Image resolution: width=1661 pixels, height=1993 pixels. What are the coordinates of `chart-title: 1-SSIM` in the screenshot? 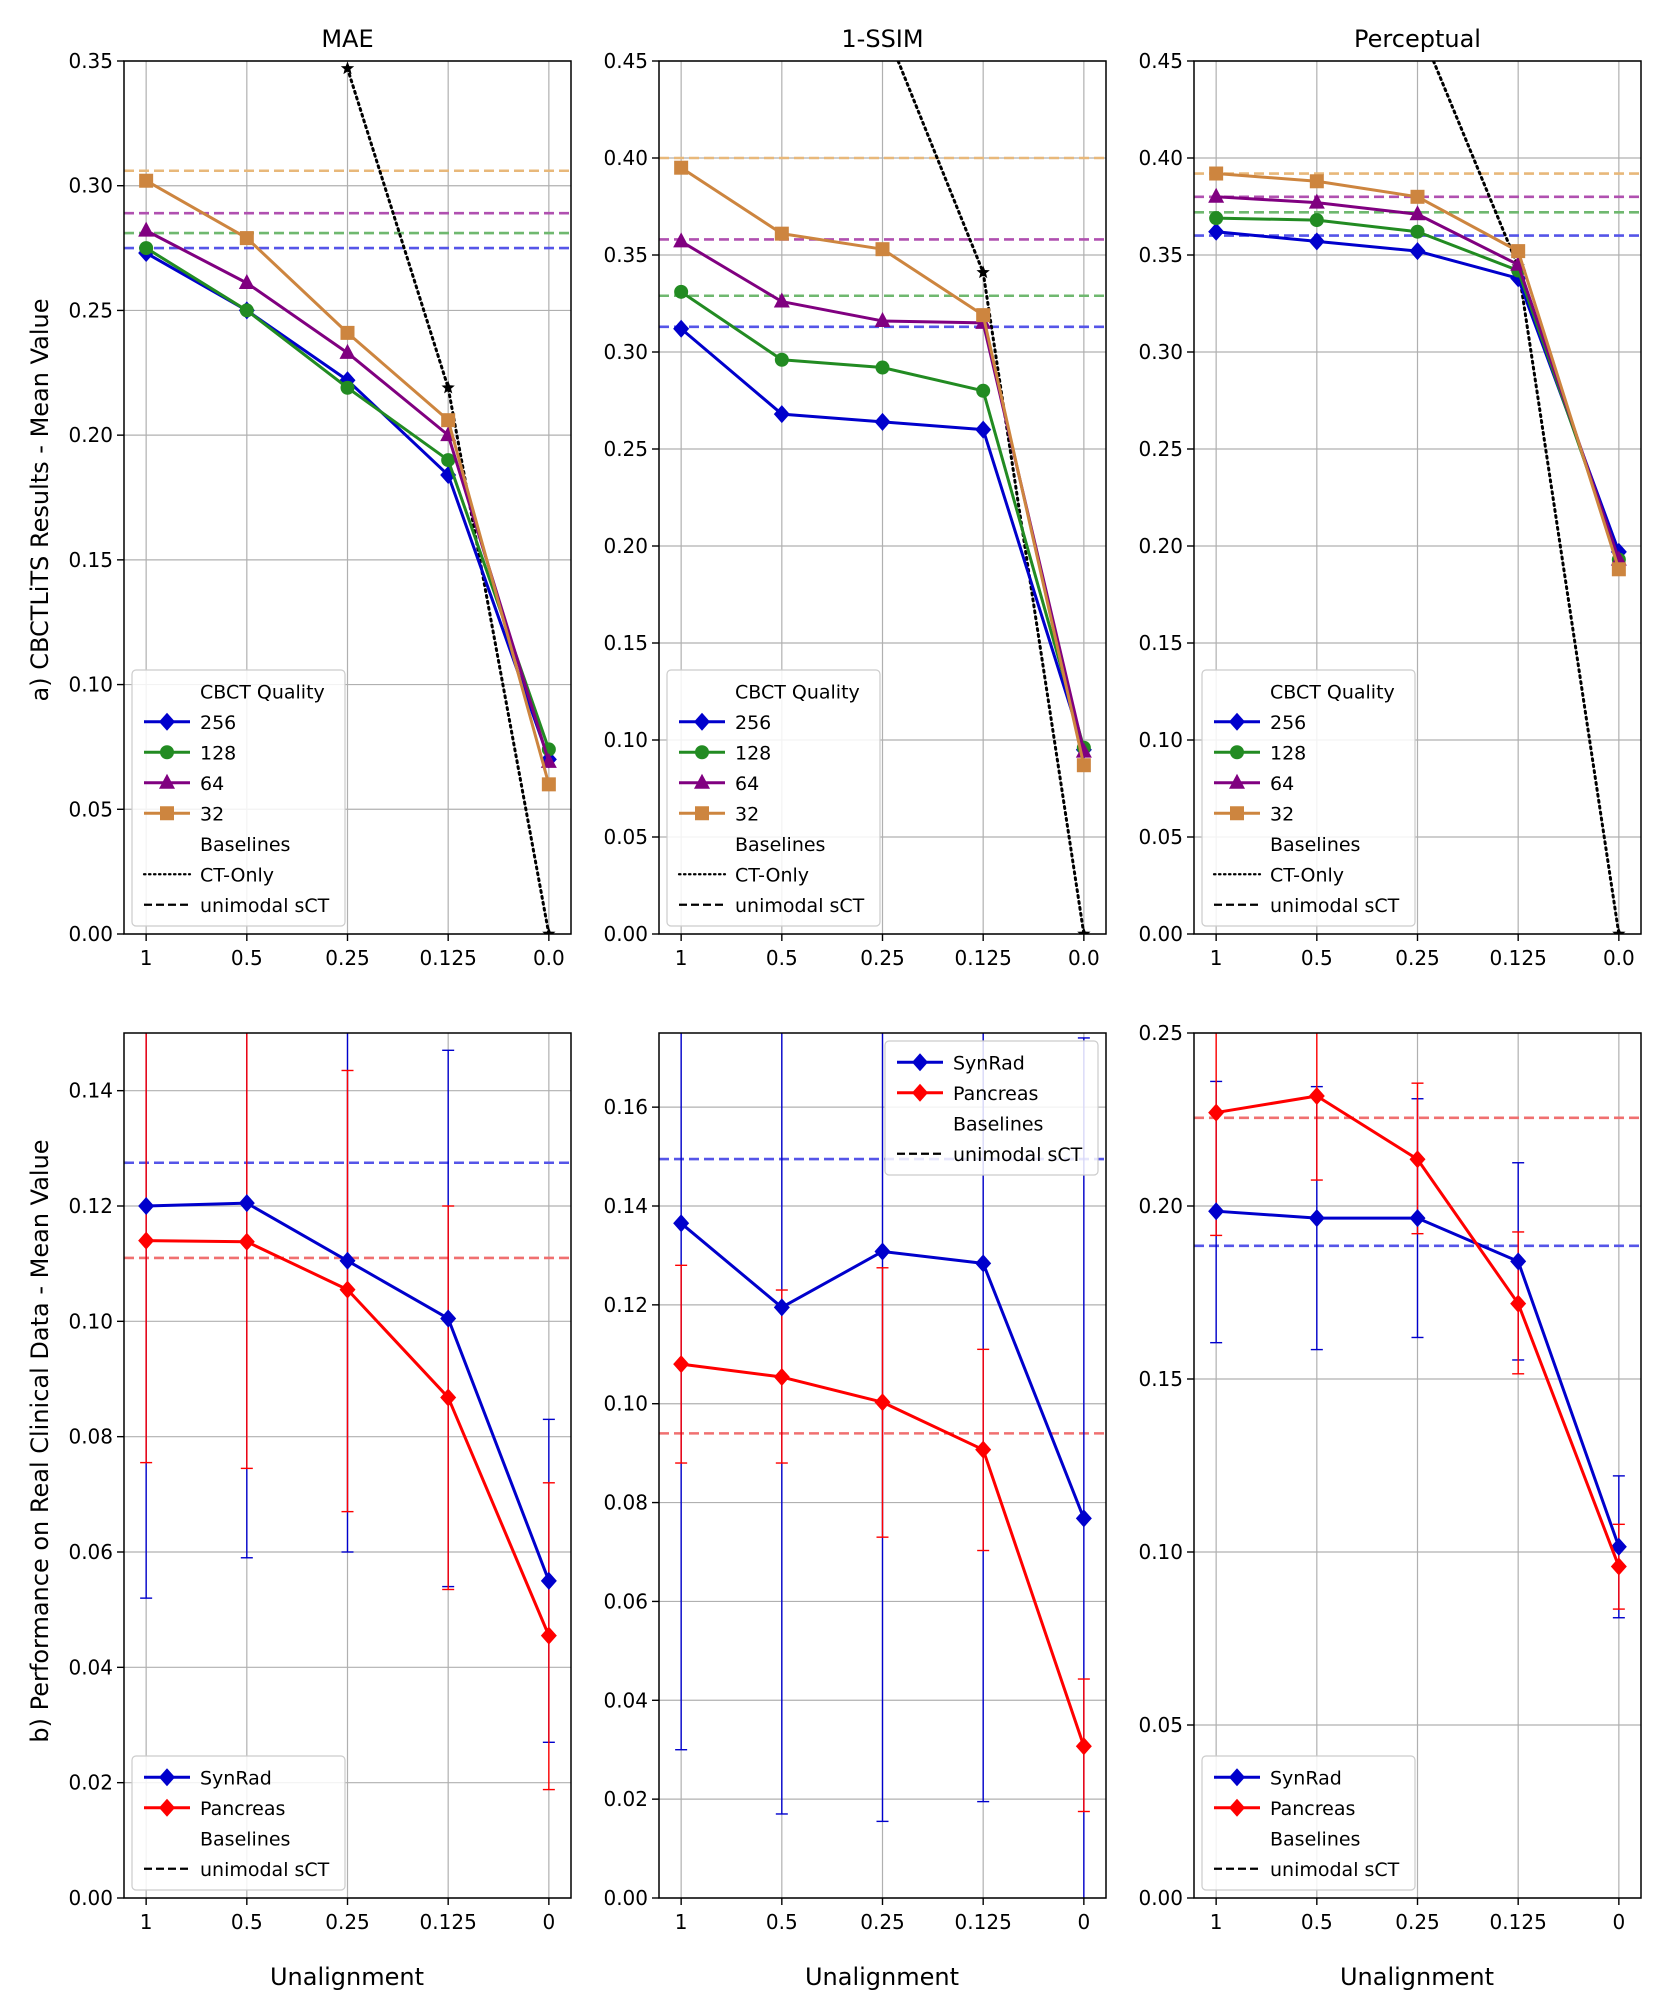 It's located at (882, 39).